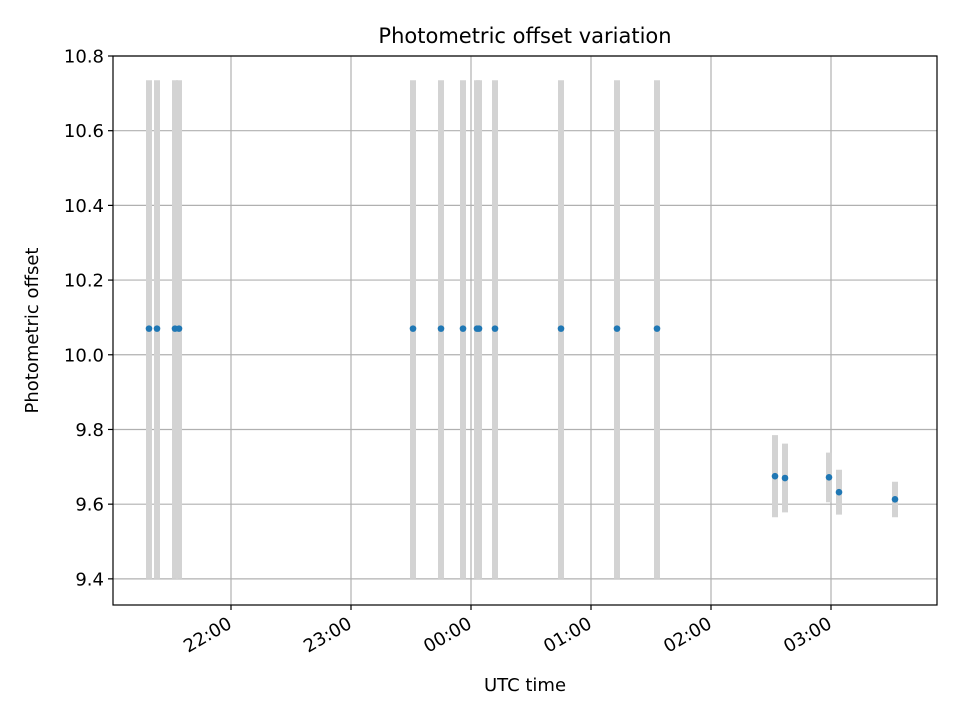  I want to click on y-tick-label: 10.8, so click(84, 57).